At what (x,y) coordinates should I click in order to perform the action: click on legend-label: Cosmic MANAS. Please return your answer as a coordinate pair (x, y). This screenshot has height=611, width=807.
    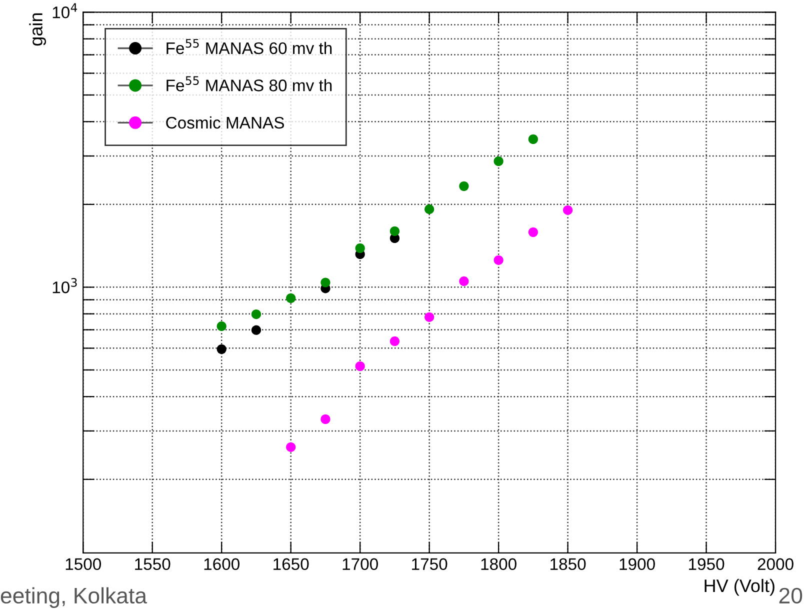
    Looking at the image, I should click on (225, 122).